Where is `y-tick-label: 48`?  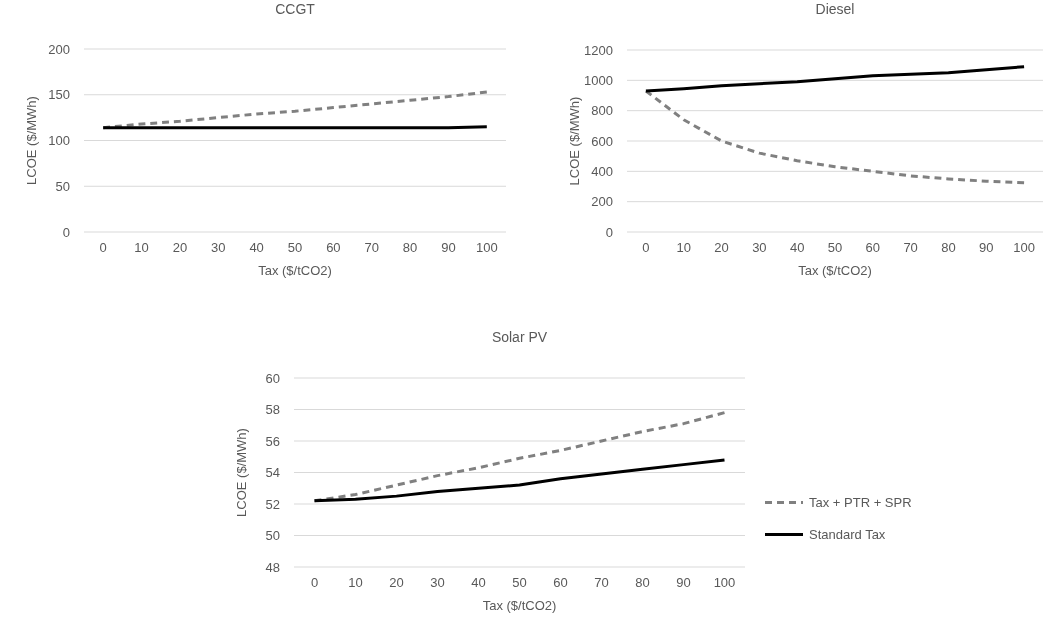
y-tick-label: 48 is located at coordinates (272, 567).